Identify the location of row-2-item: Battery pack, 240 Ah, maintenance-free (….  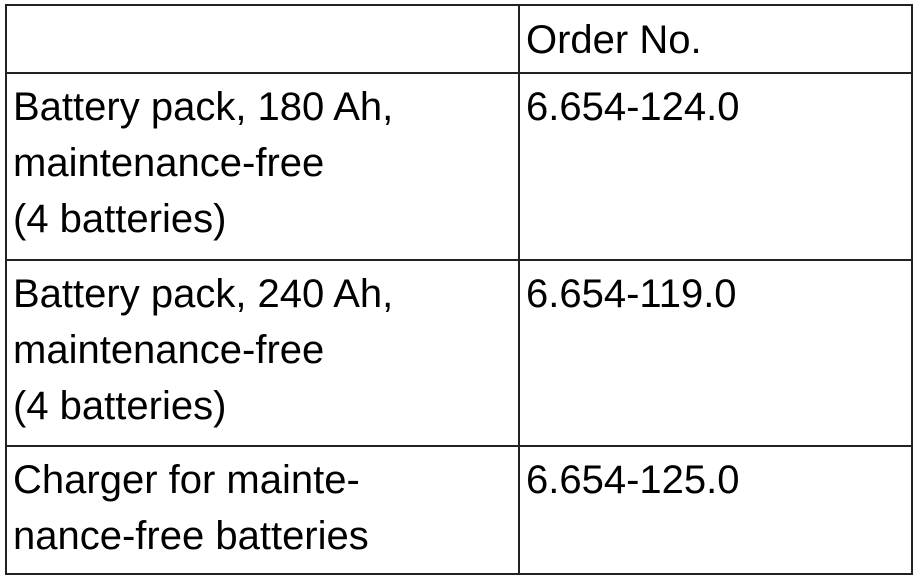
(203, 350).